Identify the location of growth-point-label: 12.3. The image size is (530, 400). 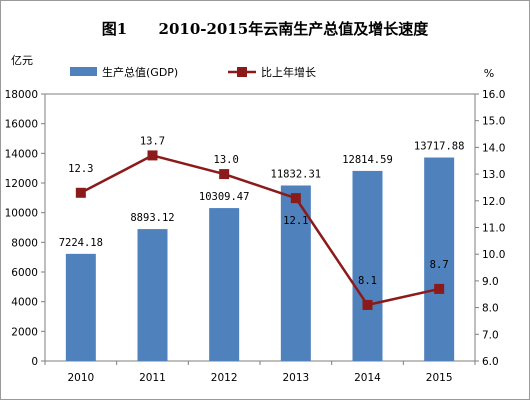
(80, 169).